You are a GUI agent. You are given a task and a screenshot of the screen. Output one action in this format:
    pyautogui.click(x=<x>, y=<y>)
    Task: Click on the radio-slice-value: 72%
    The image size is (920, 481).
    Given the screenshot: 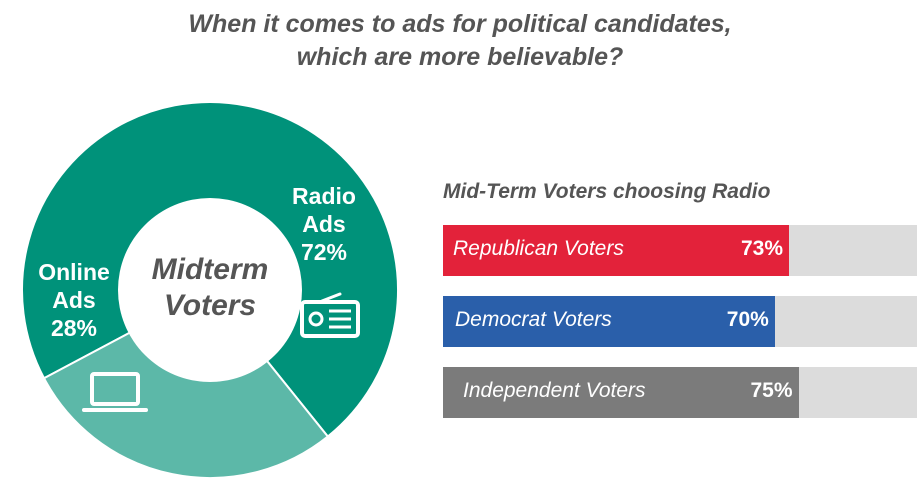 What is the action you would take?
    pyautogui.click(x=324, y=252)
    